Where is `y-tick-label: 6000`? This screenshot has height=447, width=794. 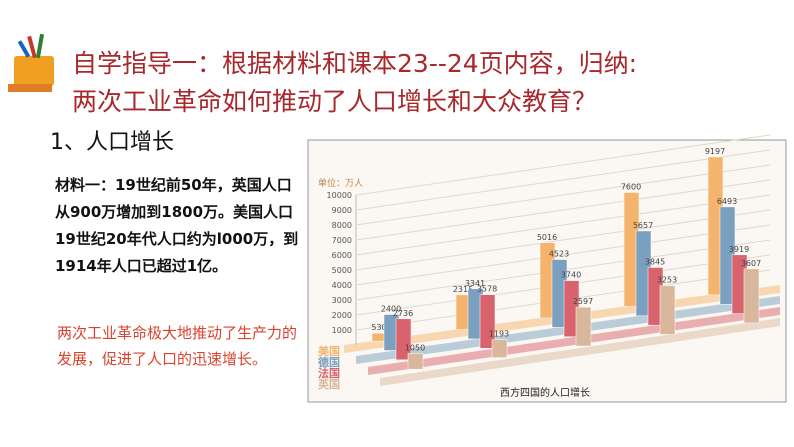
y-tick-label: 6000 is located at coordinates (342, 255).